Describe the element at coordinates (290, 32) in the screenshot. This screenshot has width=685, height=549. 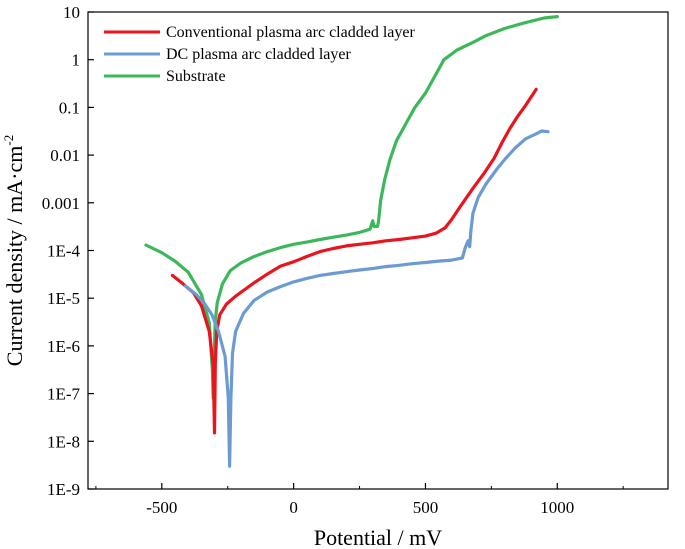
I see `legend-label: Conventional plasma arc cladded layer` at that location.